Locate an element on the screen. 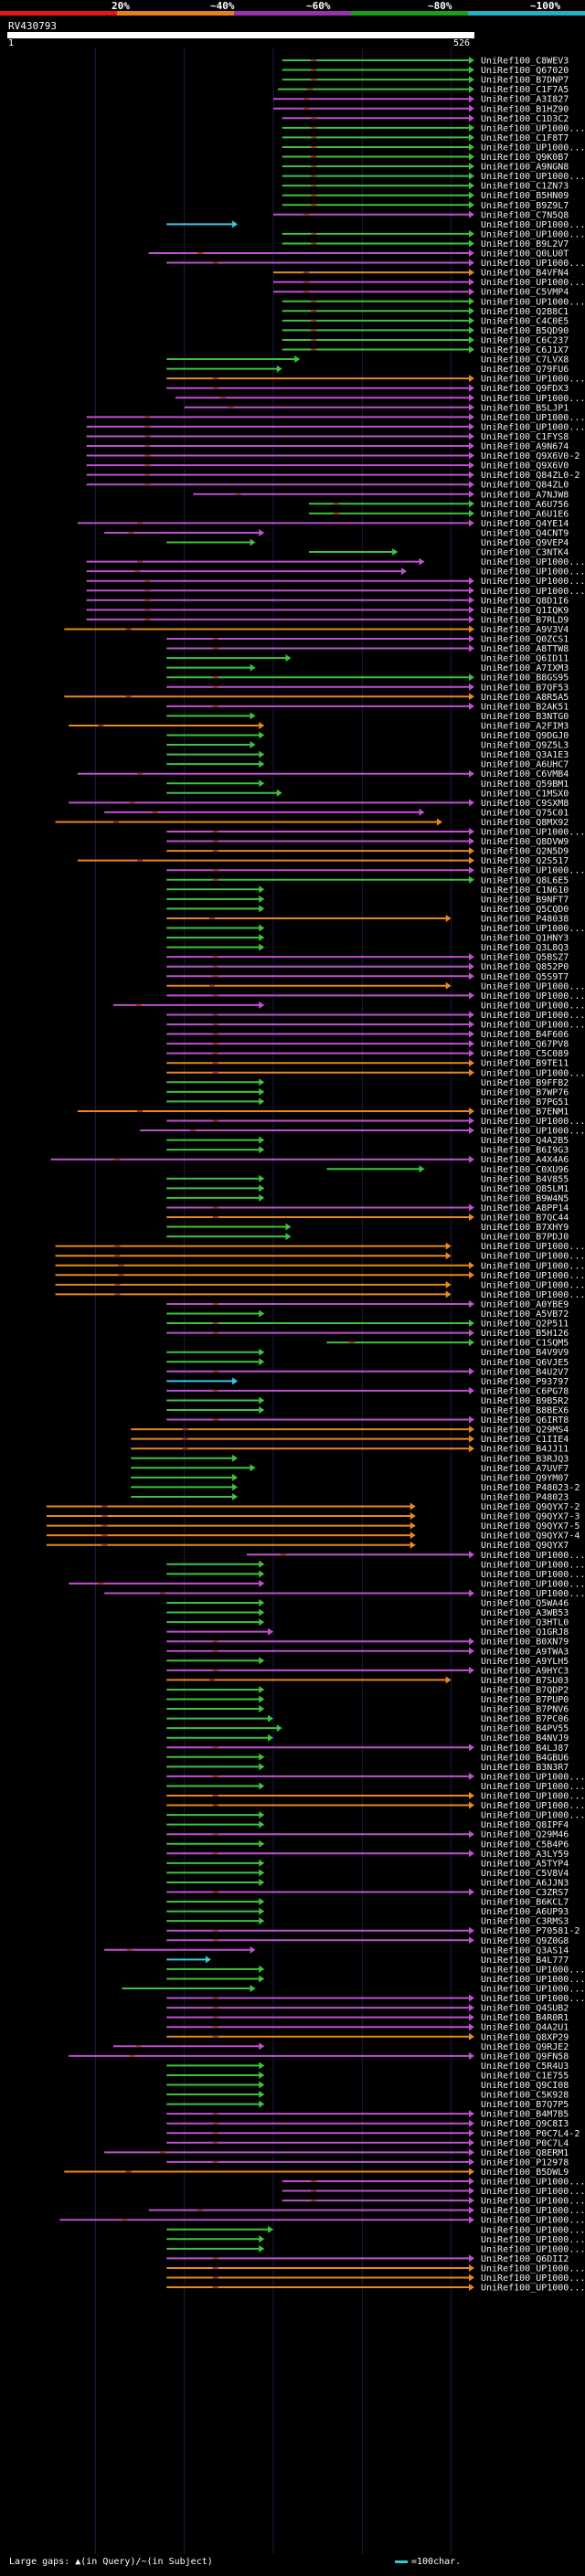  hit-label: UniRef100_Q9RJE2 is located at coordinates (525, 2047).